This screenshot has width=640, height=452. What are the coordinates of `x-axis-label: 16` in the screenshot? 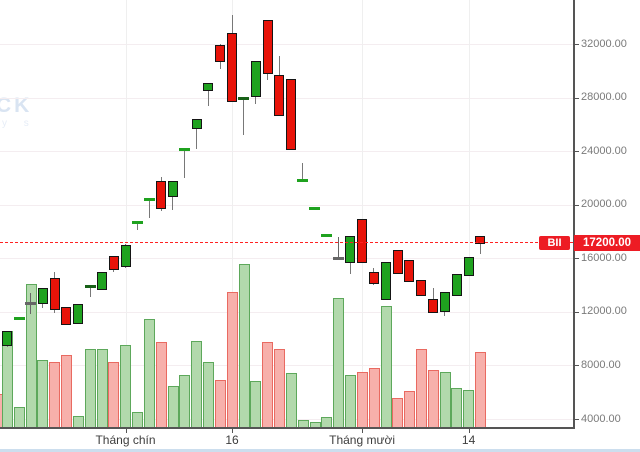 It's located at (232, 440).